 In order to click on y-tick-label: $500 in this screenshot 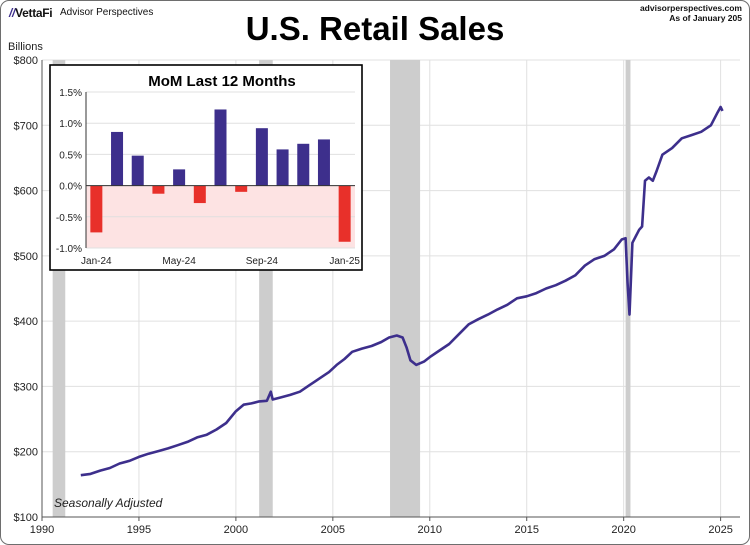, I will do `click(26, 257)`.